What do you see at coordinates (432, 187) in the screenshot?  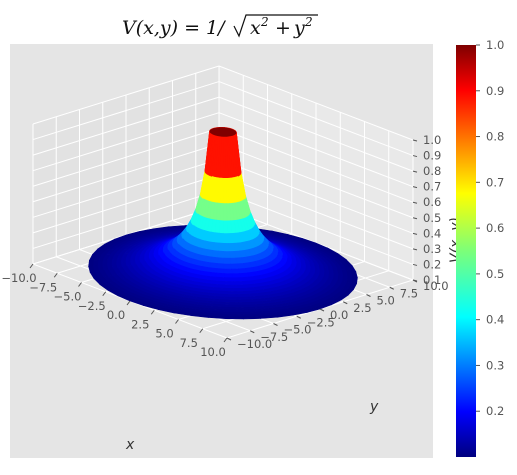 I see `z-tick-label: 0.7` at bounding box center [432, 187].